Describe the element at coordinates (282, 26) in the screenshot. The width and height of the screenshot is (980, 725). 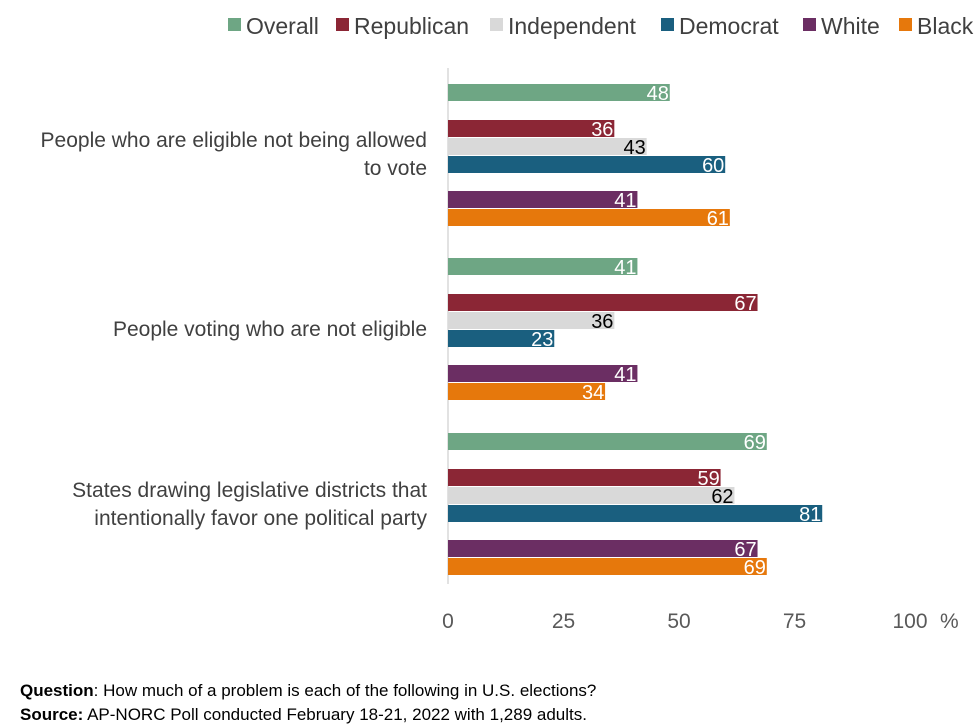
I see `legend-label-overall: Overall` at that location.